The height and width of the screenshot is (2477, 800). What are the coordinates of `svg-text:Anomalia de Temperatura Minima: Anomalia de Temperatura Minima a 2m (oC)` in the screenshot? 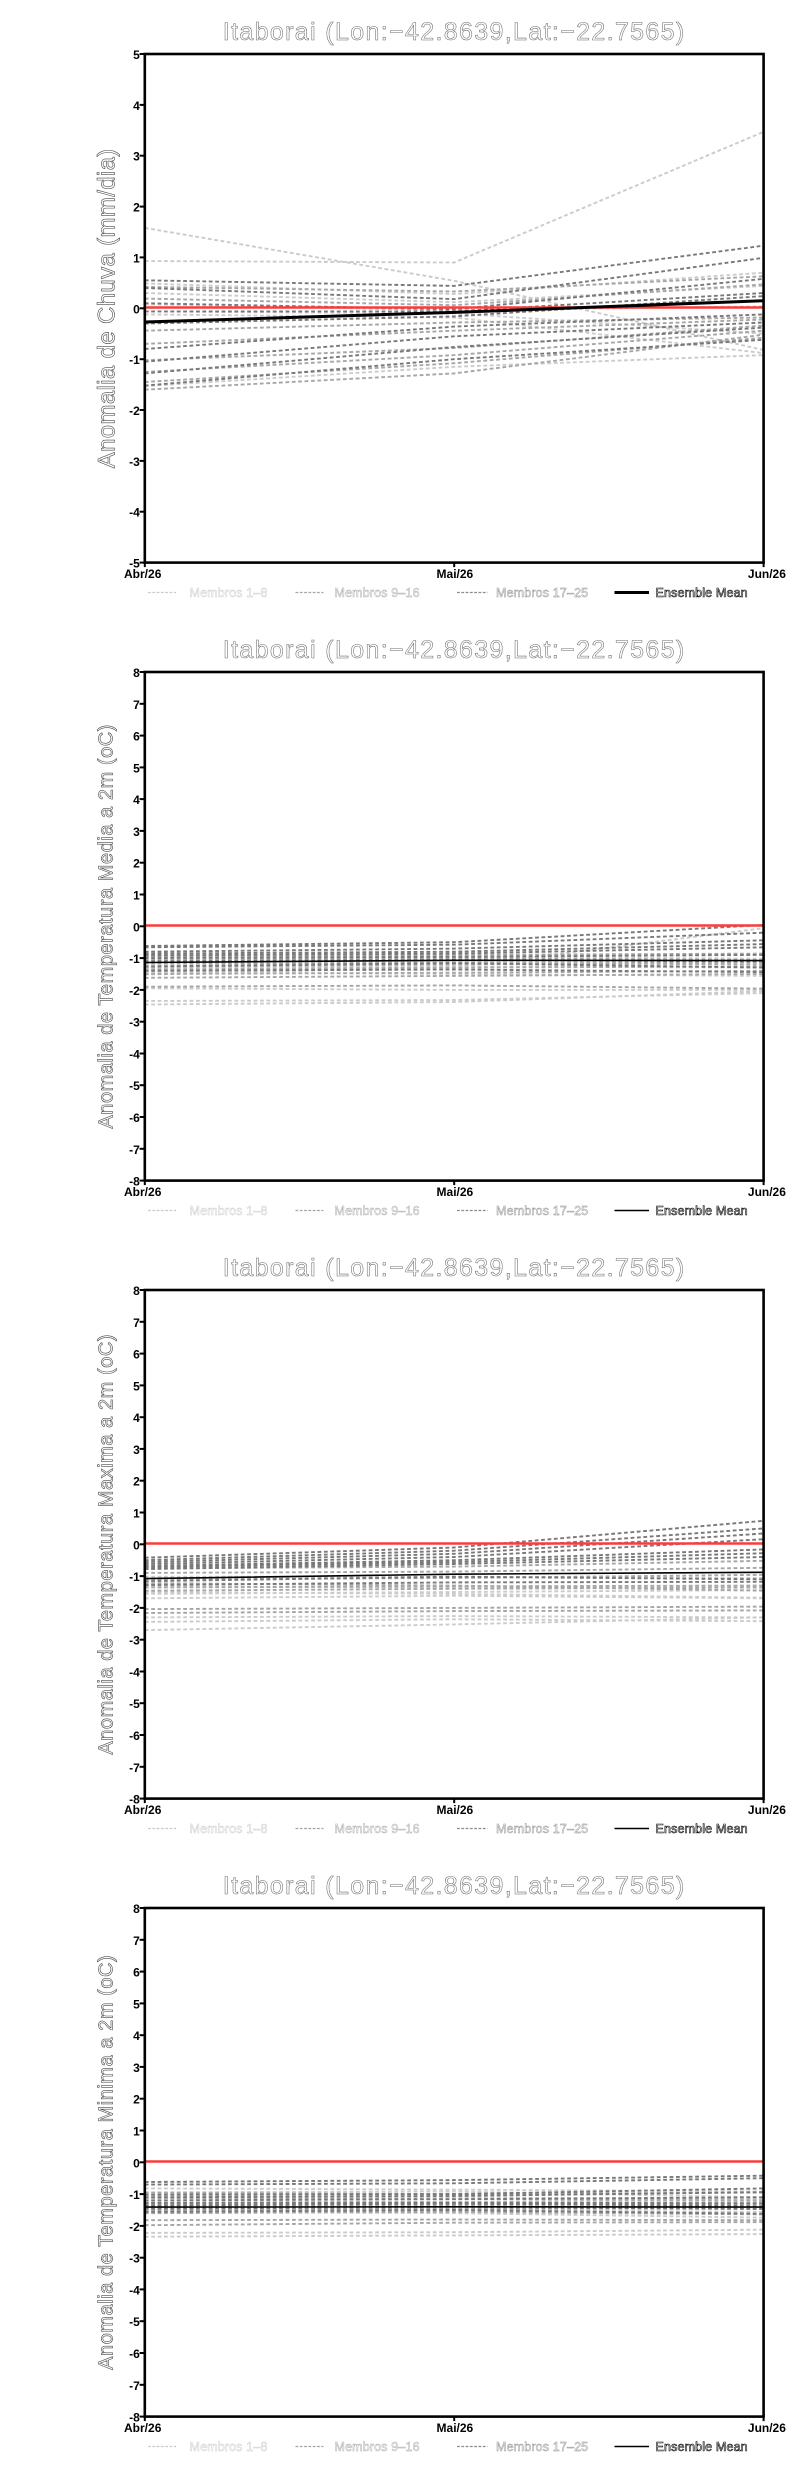 It's located at (107, 2162).